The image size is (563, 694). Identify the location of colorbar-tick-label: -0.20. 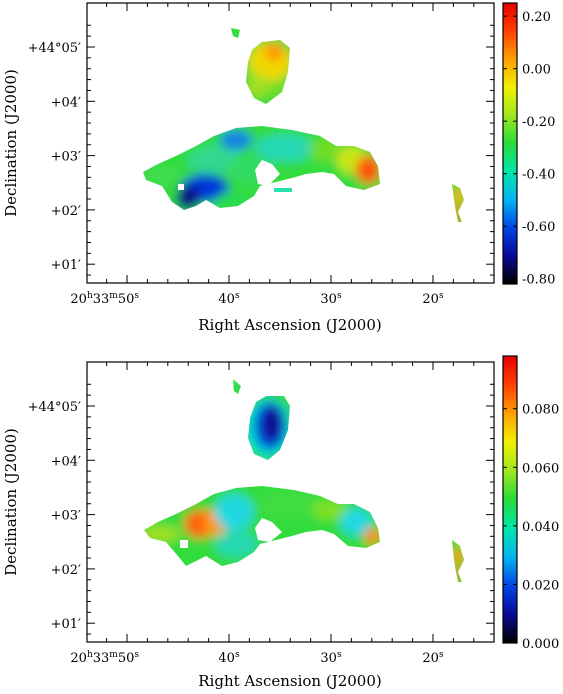
(538, 122).